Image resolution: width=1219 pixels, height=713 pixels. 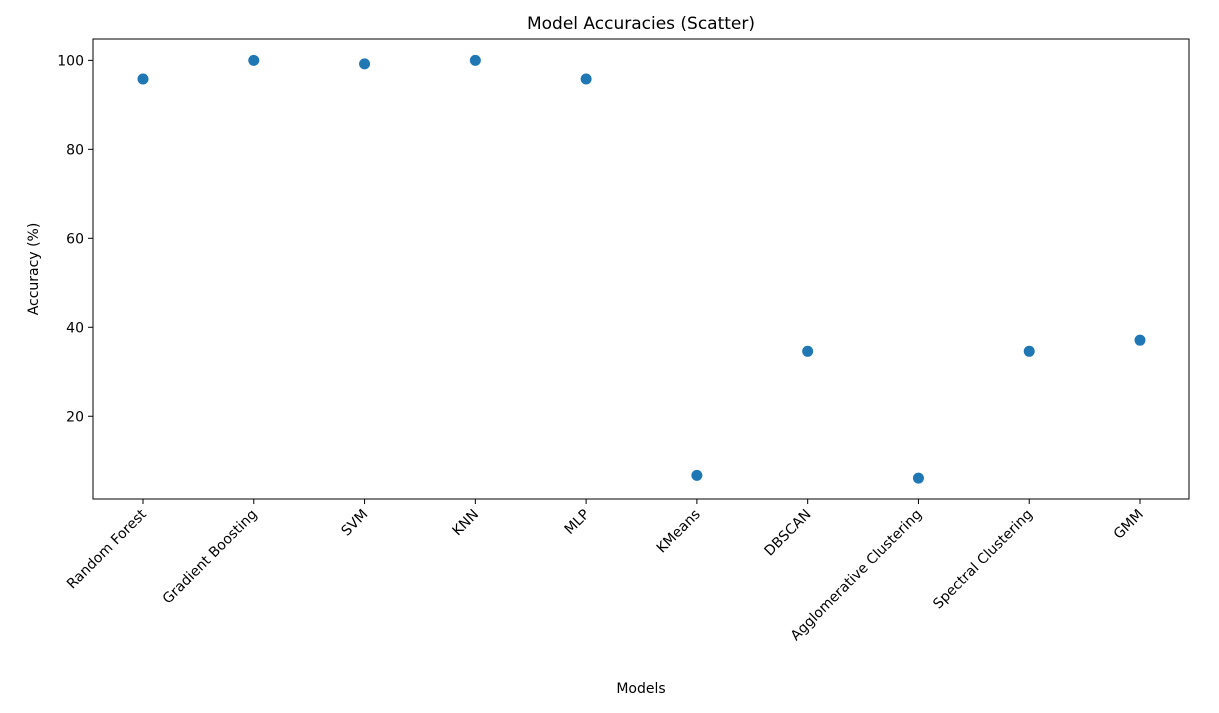 What do you see at coordinates (788, 533) in the screenshot?
I see `x-tick-label: DBSCAN` at bounding box center [788, 533].